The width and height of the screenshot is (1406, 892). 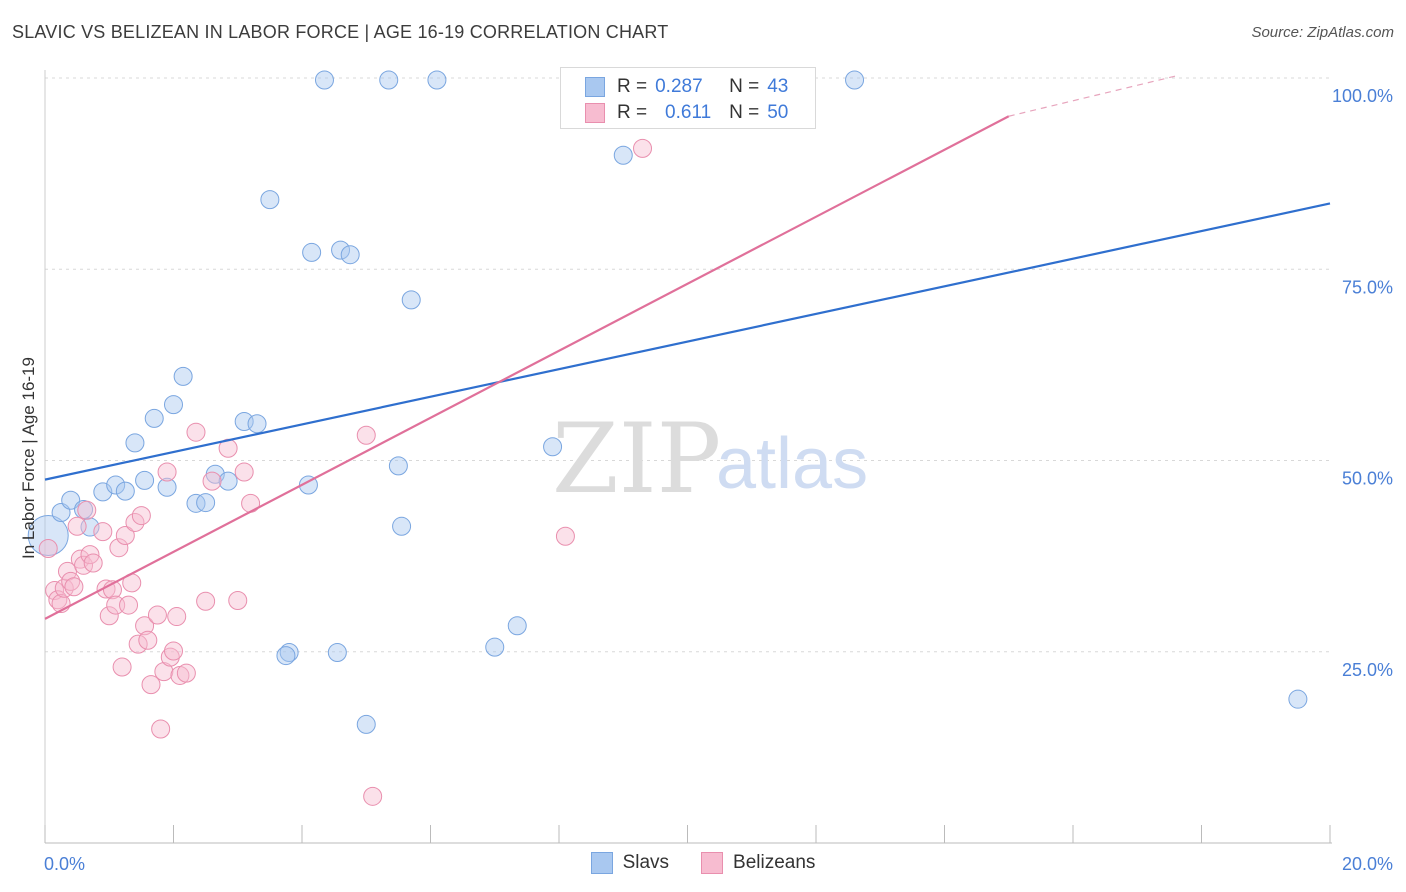 I want to click on legend-label-belizeans: Belizeans, so click(x=774, y=862).